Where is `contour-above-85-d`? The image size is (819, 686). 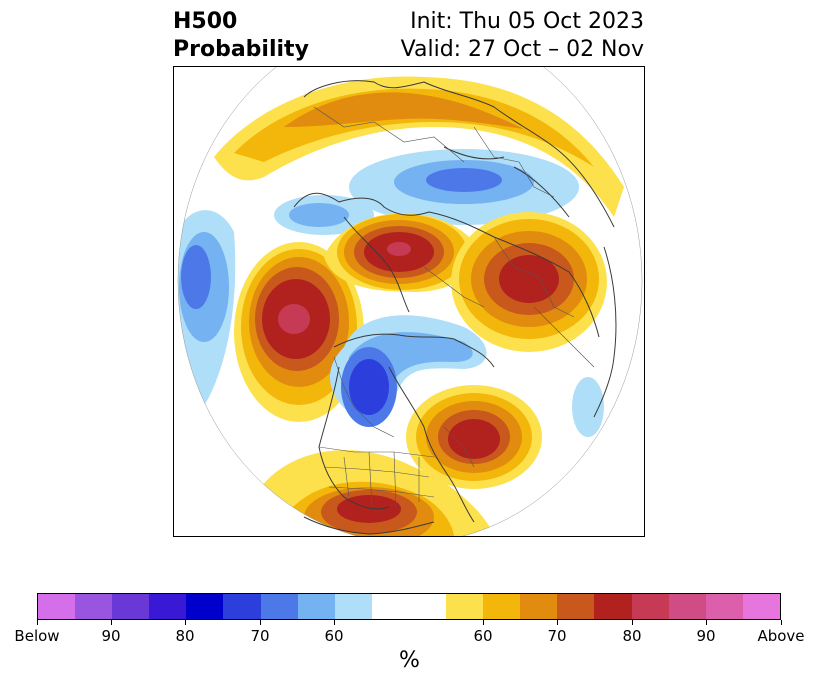
contour-above-85-d is located at coordinates (294, 319).